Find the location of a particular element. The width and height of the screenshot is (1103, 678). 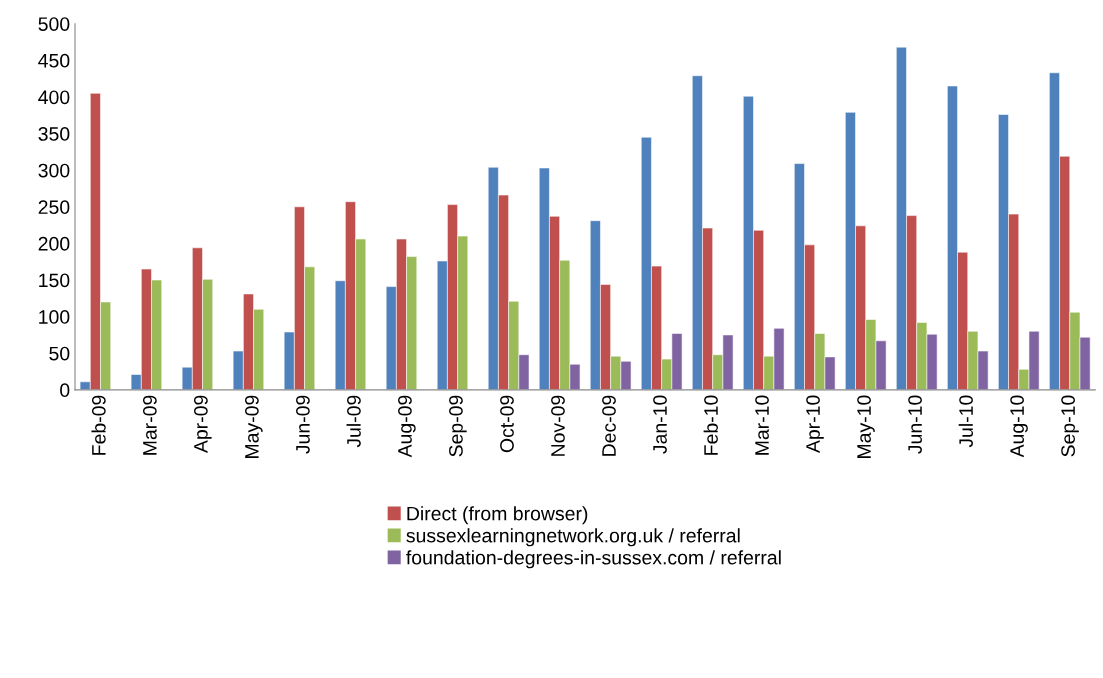

y-tick-label: 450 is located at coordinates (54, 60).